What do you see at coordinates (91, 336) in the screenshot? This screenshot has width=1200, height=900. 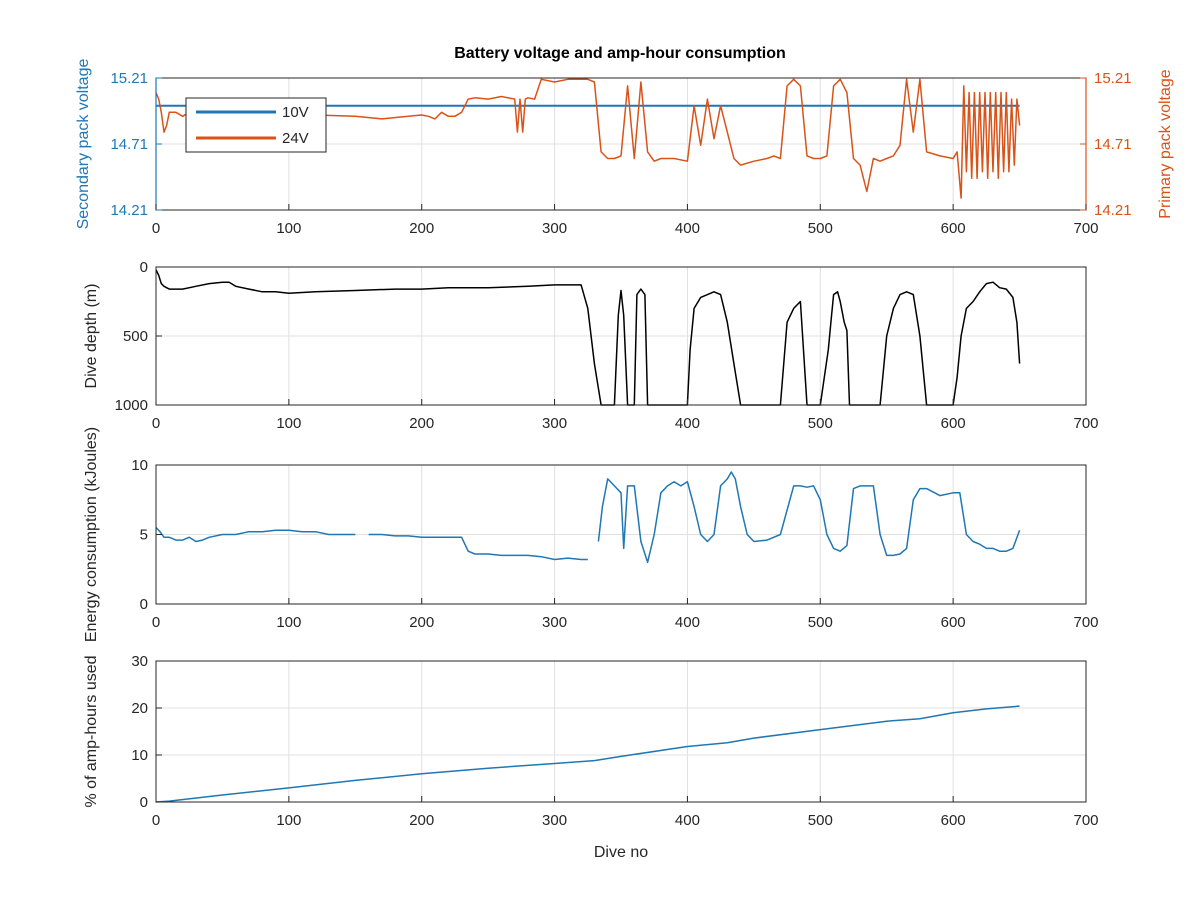 I see `y-axis-label: Dive depth (m)` at bounding box center [91, 336].